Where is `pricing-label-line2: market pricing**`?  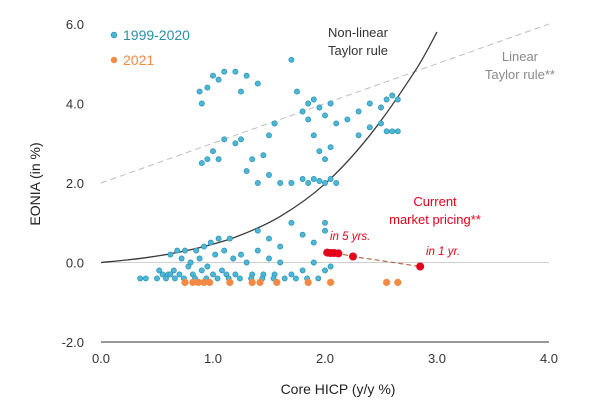
pricing-label-line2: market pricing** is located at coordinates (435, 219).